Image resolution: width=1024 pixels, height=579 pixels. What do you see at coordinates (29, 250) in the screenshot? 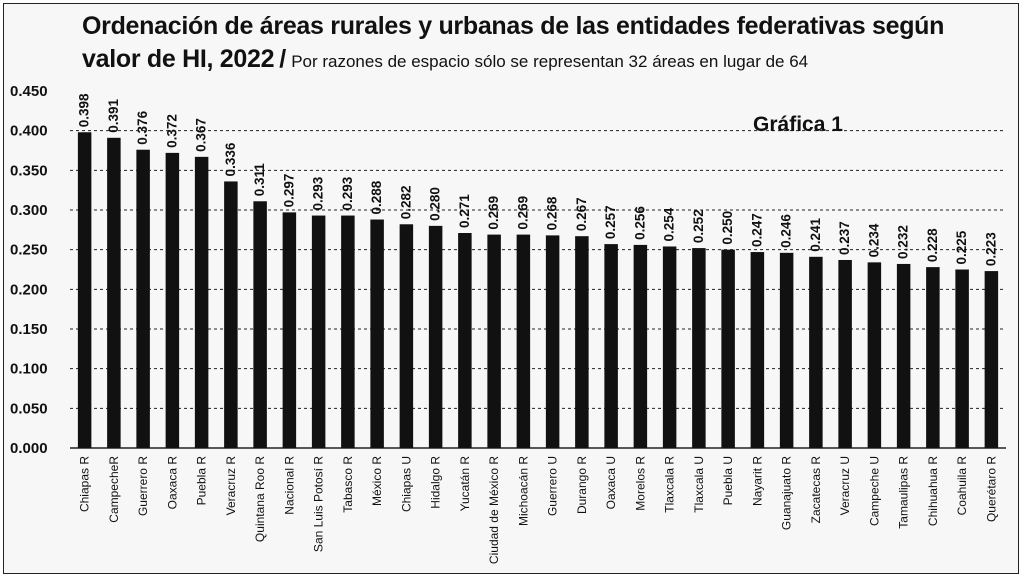
I see `y-tick-label: 0.250` at bounding box center [29, 250].